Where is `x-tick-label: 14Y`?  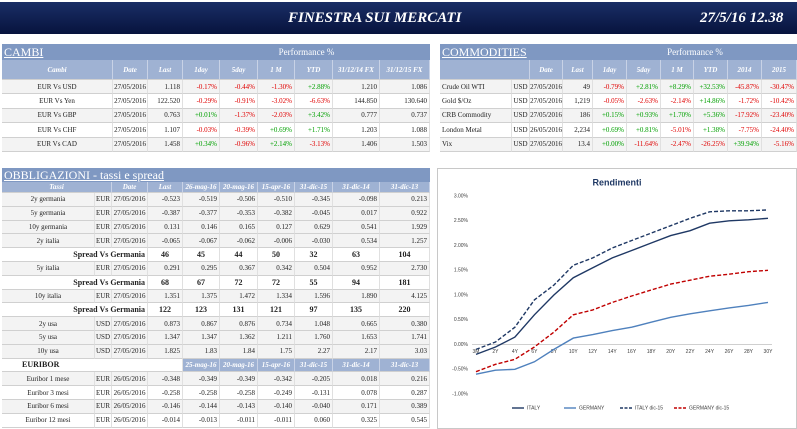 x-tick-label: 14Y is located at coordinates (613, 352).